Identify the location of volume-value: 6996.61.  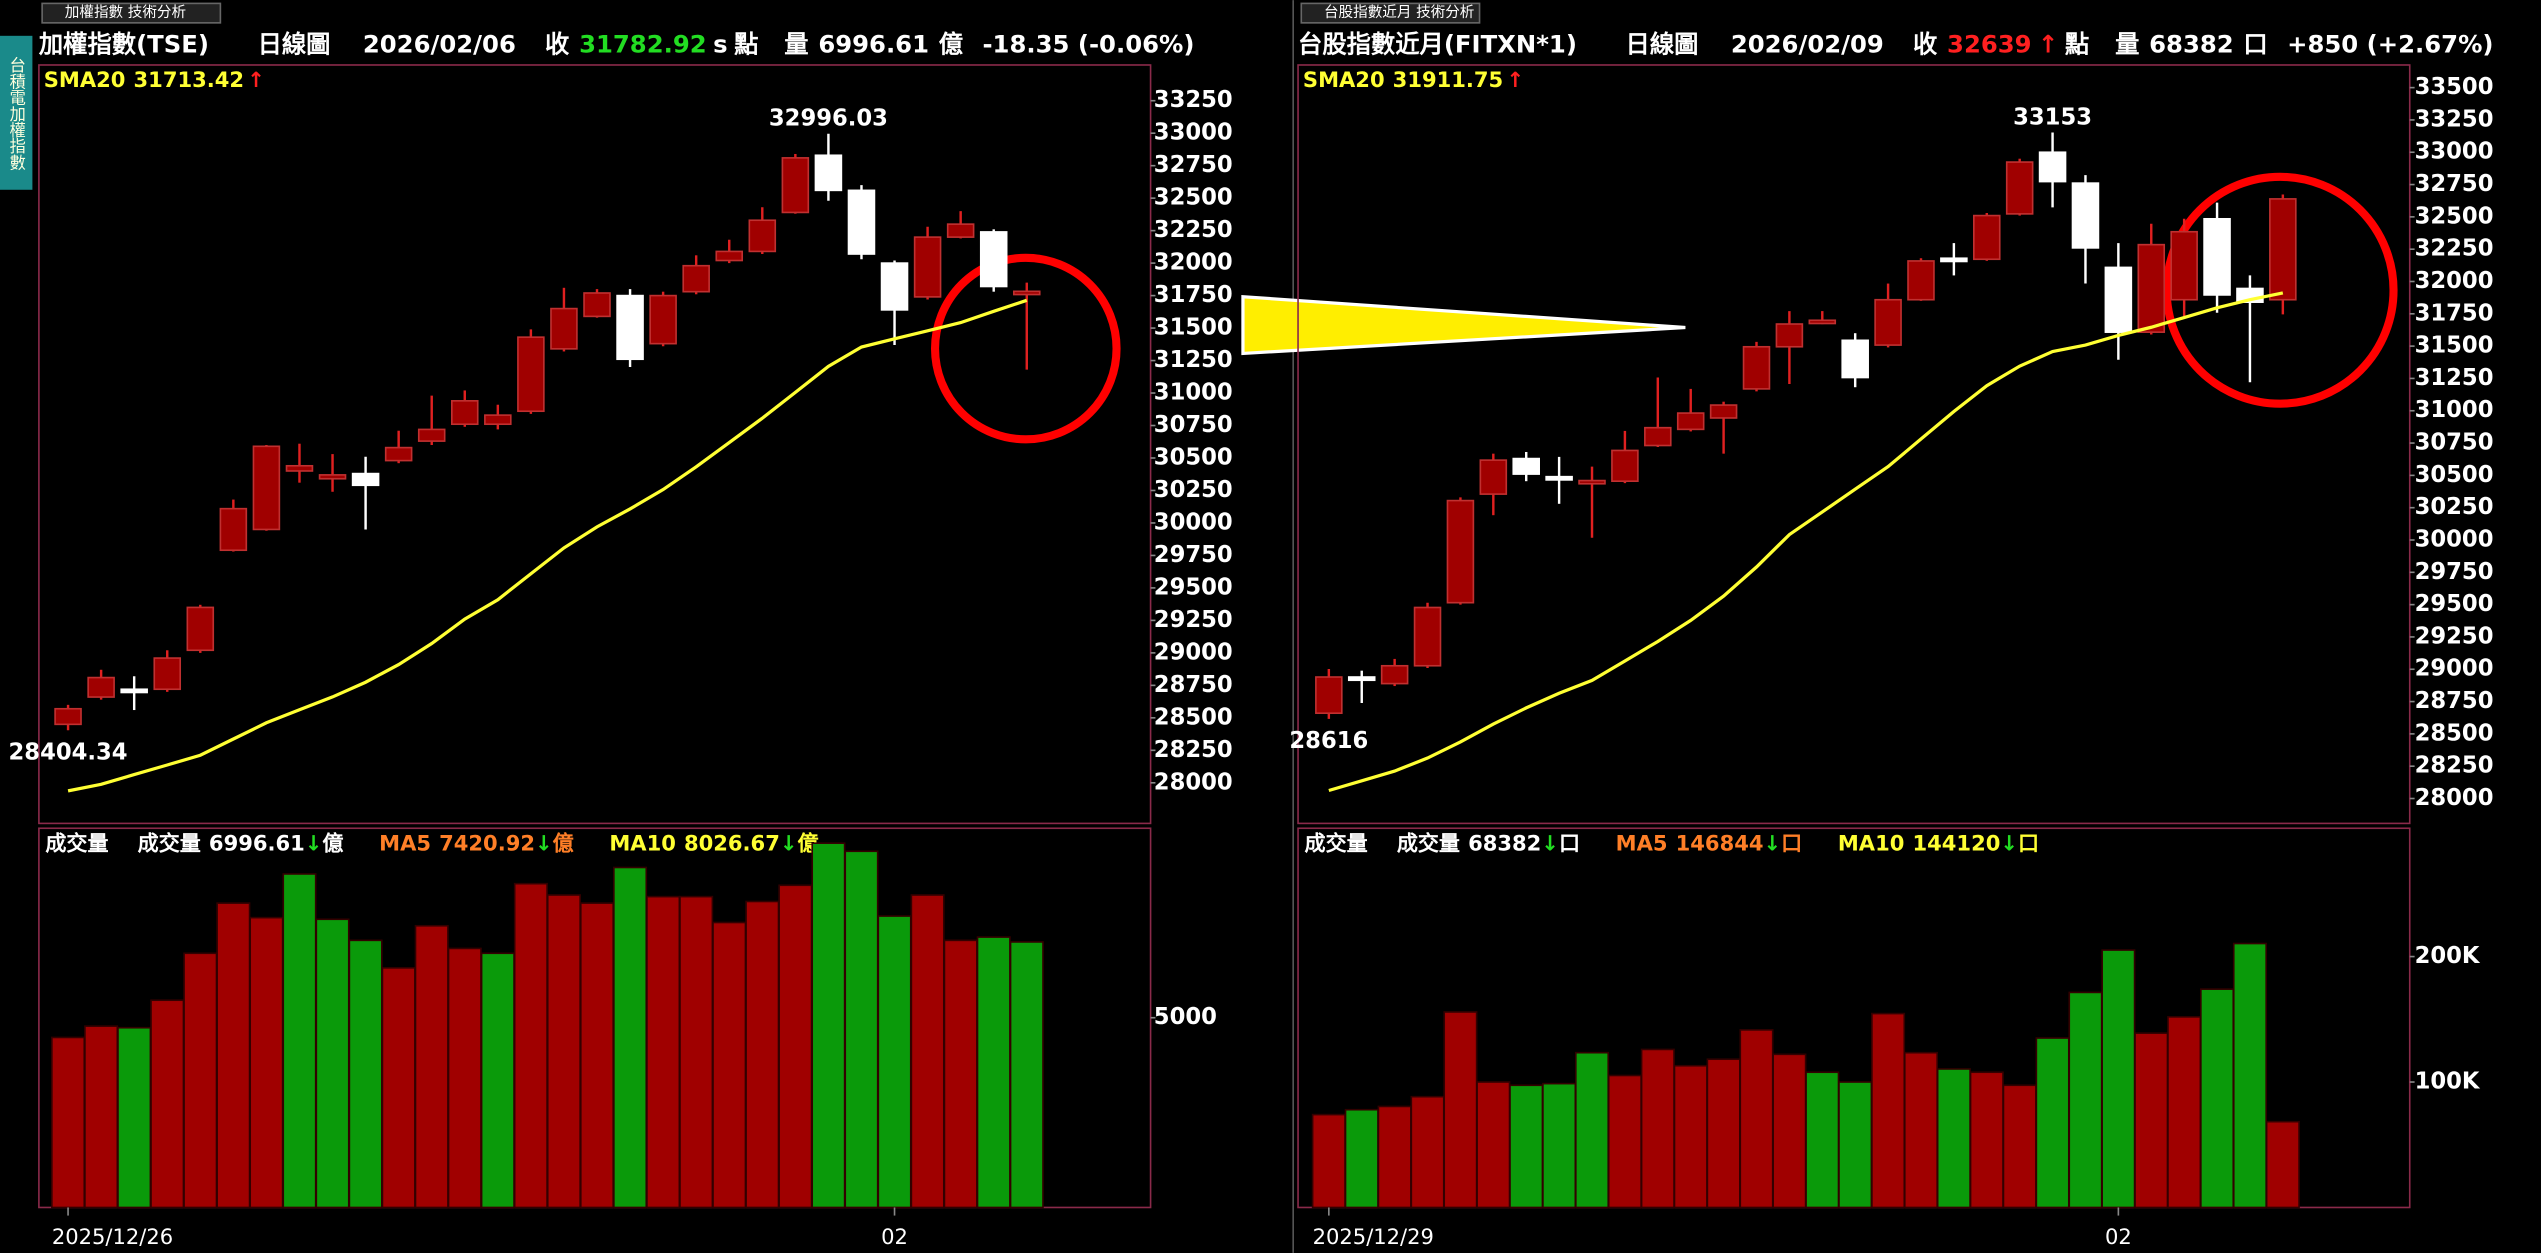
(257, 842).